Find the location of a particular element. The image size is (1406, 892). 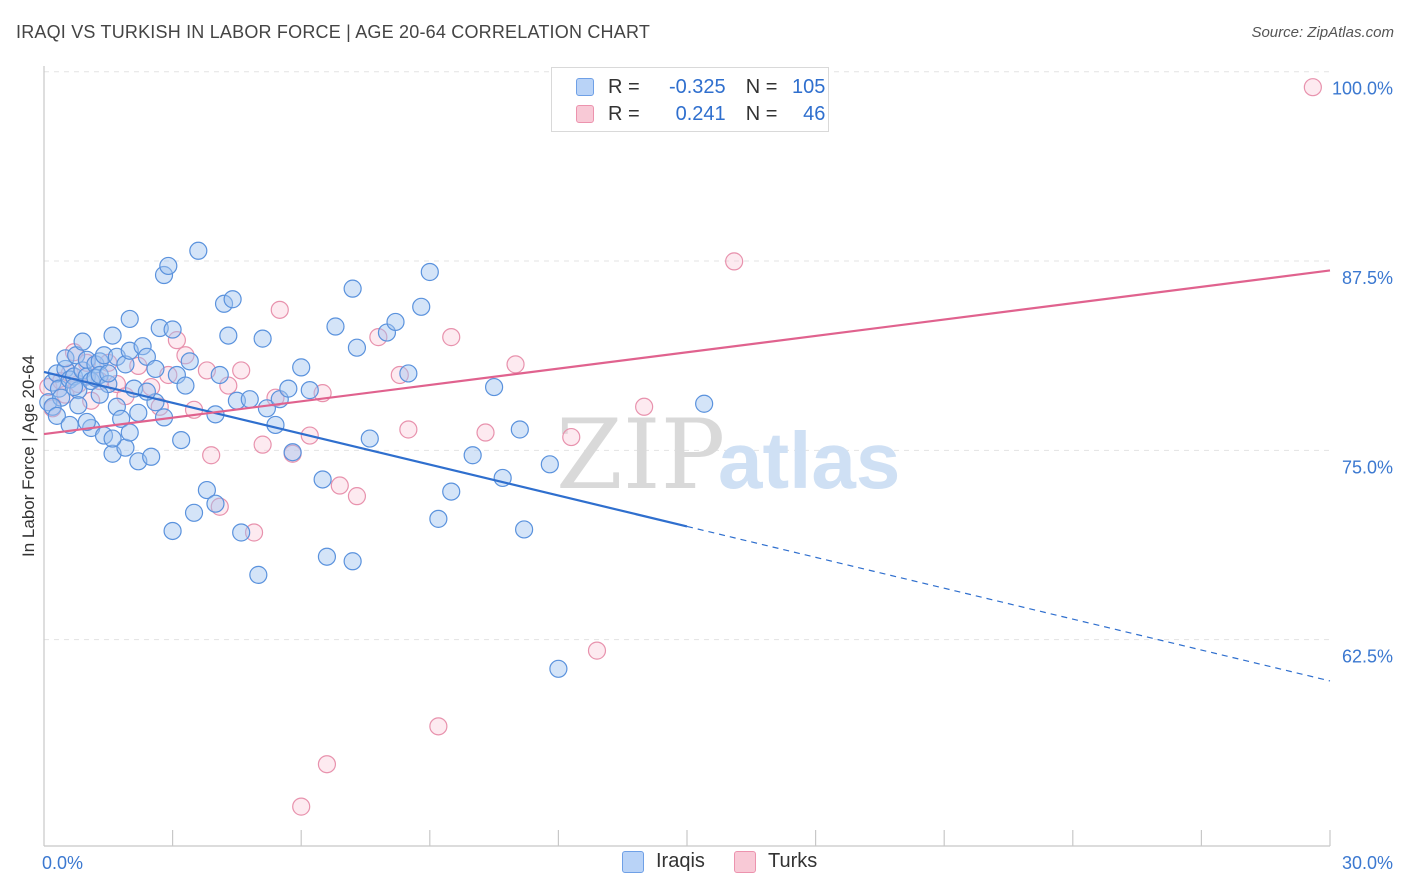

legend-r-label: R = is located at coordinates (624, 86).